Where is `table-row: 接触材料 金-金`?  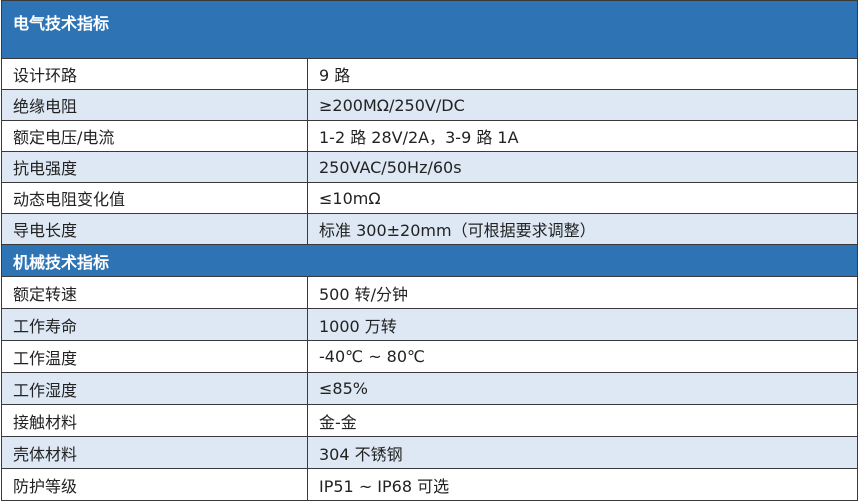 table-row: 接触材料 金-金 is located at coordinates (429, 420).